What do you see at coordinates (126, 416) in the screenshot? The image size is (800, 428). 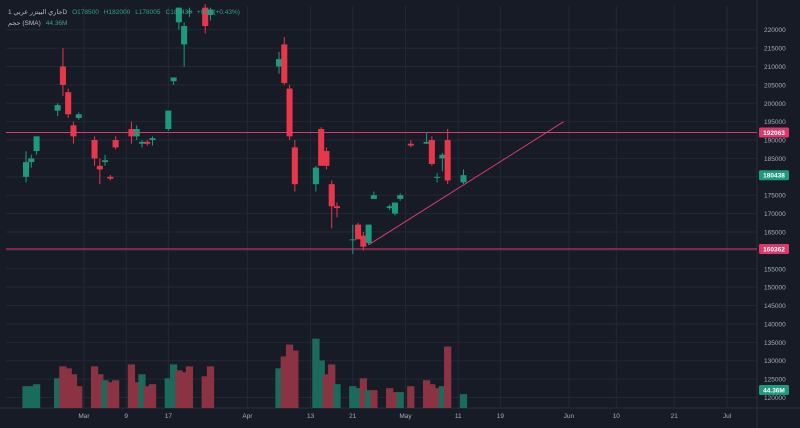 I see `x-tick-label: 9` at bounding box center [126, 416].